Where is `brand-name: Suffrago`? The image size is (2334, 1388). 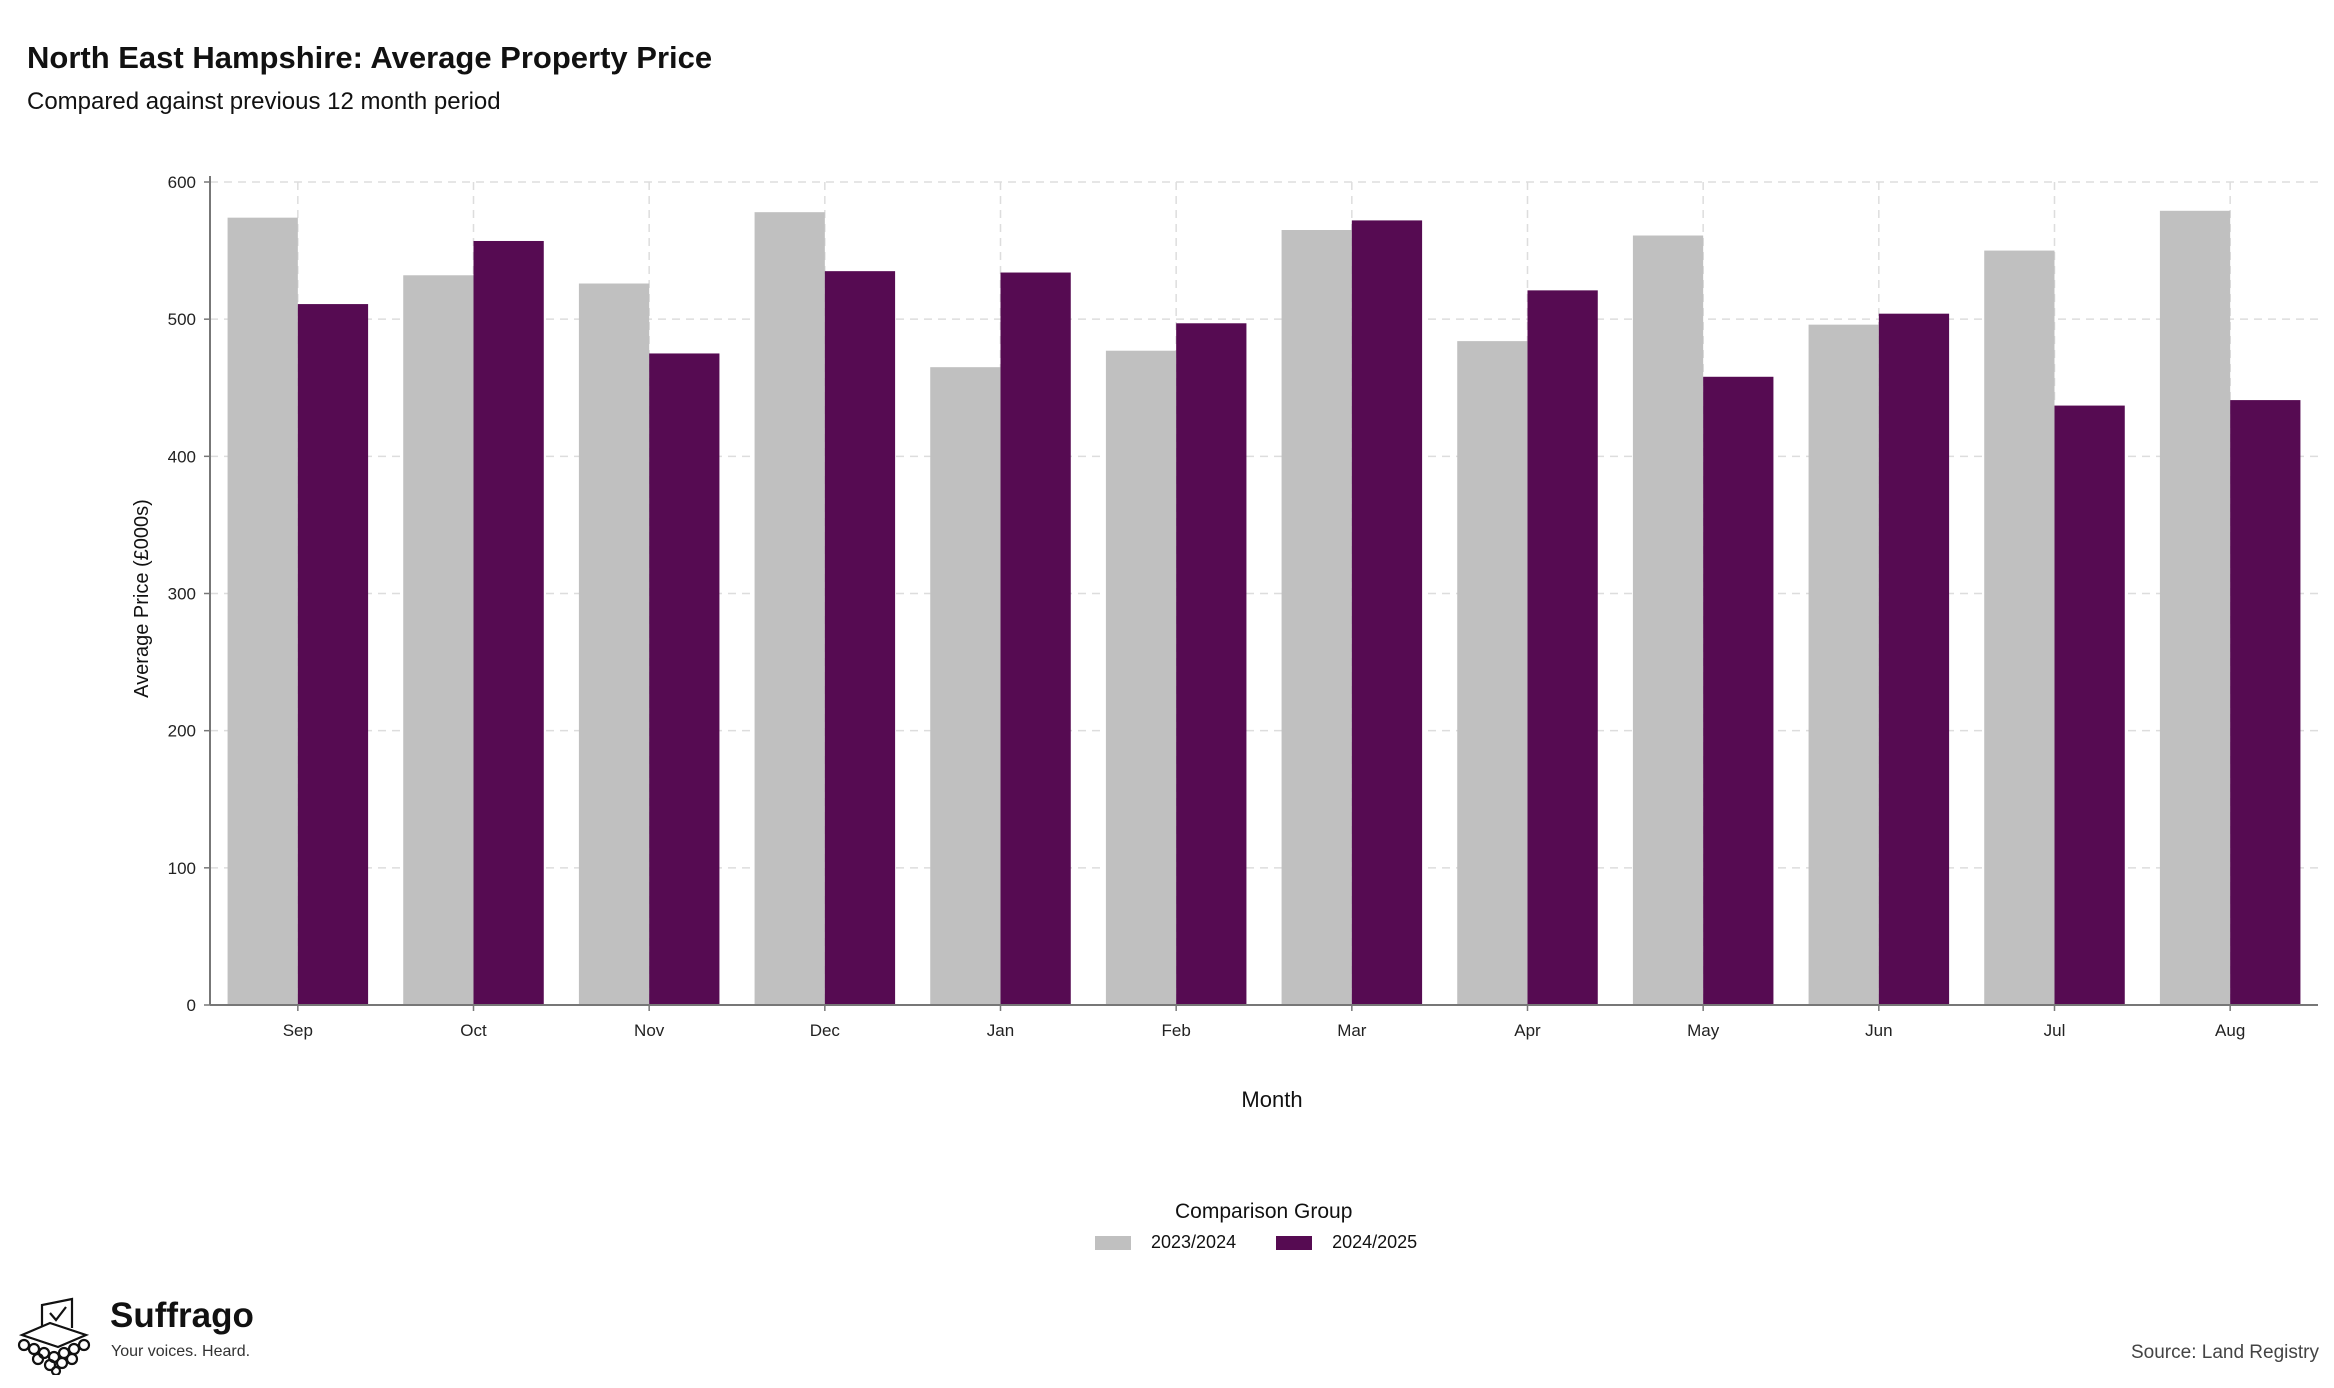 brand-name: Suffrago is located at coordinates (182, 1315).